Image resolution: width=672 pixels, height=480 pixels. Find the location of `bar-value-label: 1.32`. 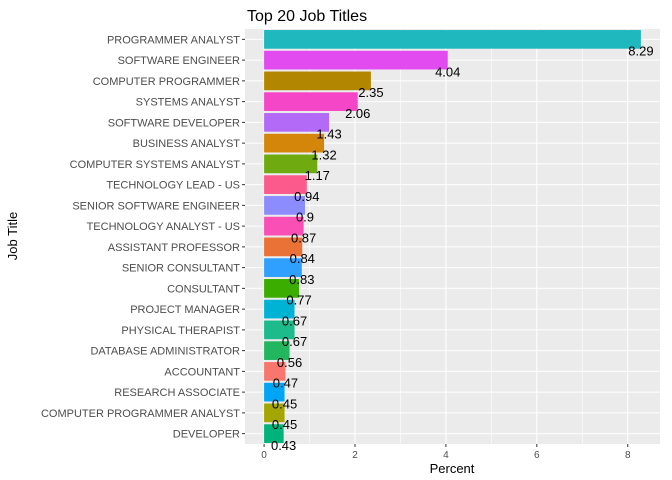

bar-value-label: 1.32 is located at coordinates (323, 154).